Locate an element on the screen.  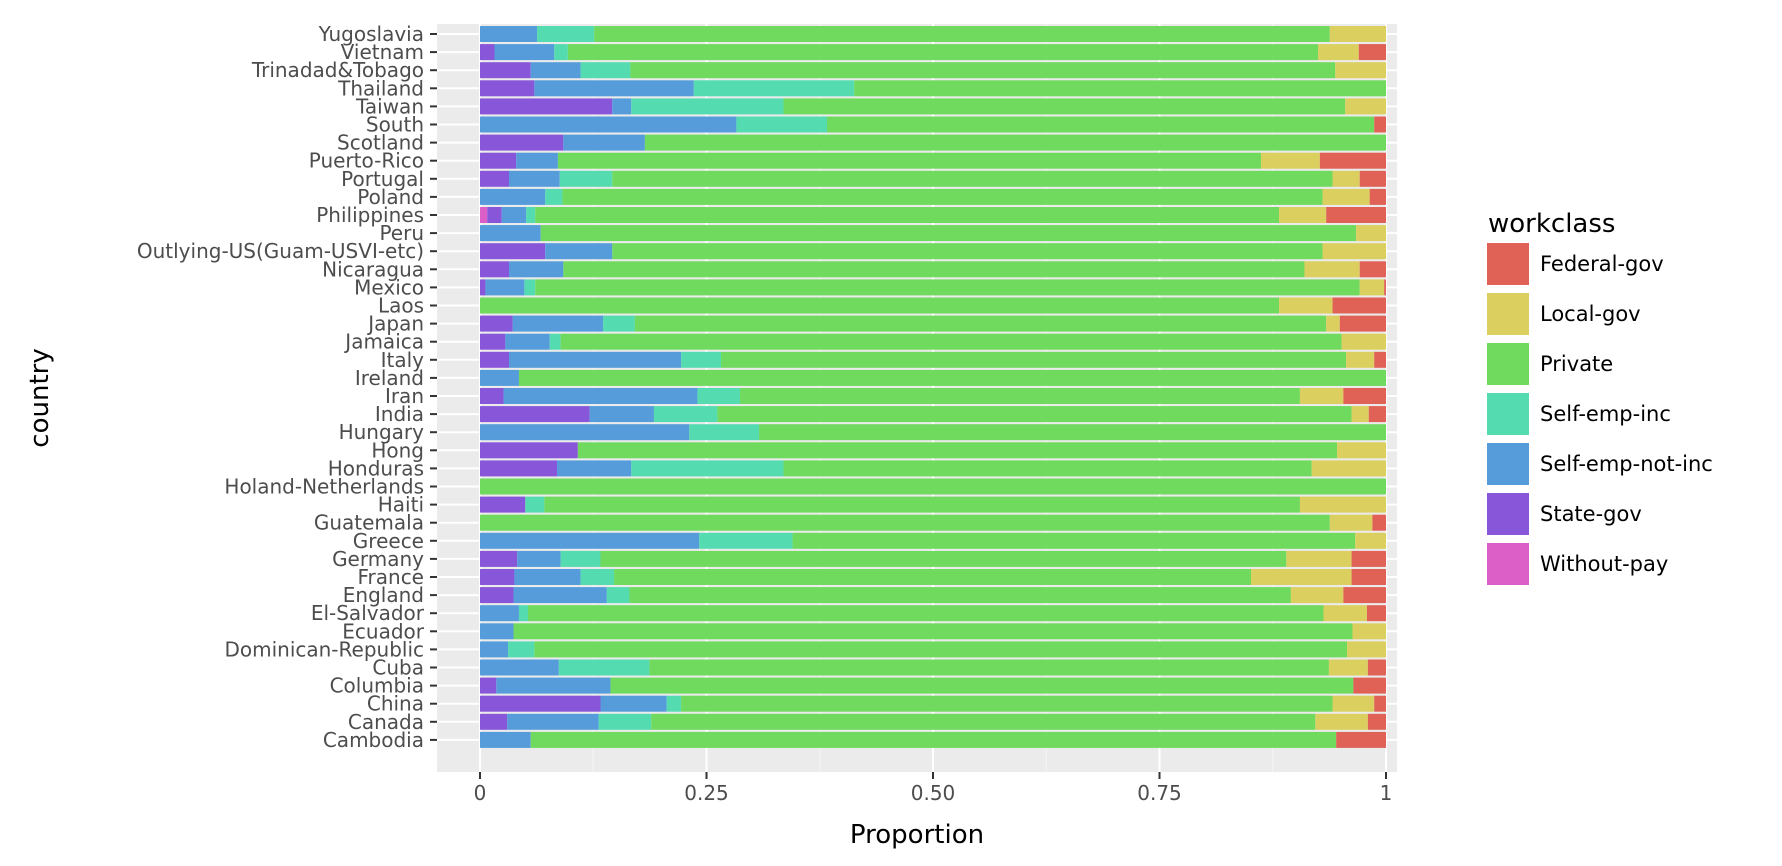
y-tick-label: France is located at coordinates (390, 577).